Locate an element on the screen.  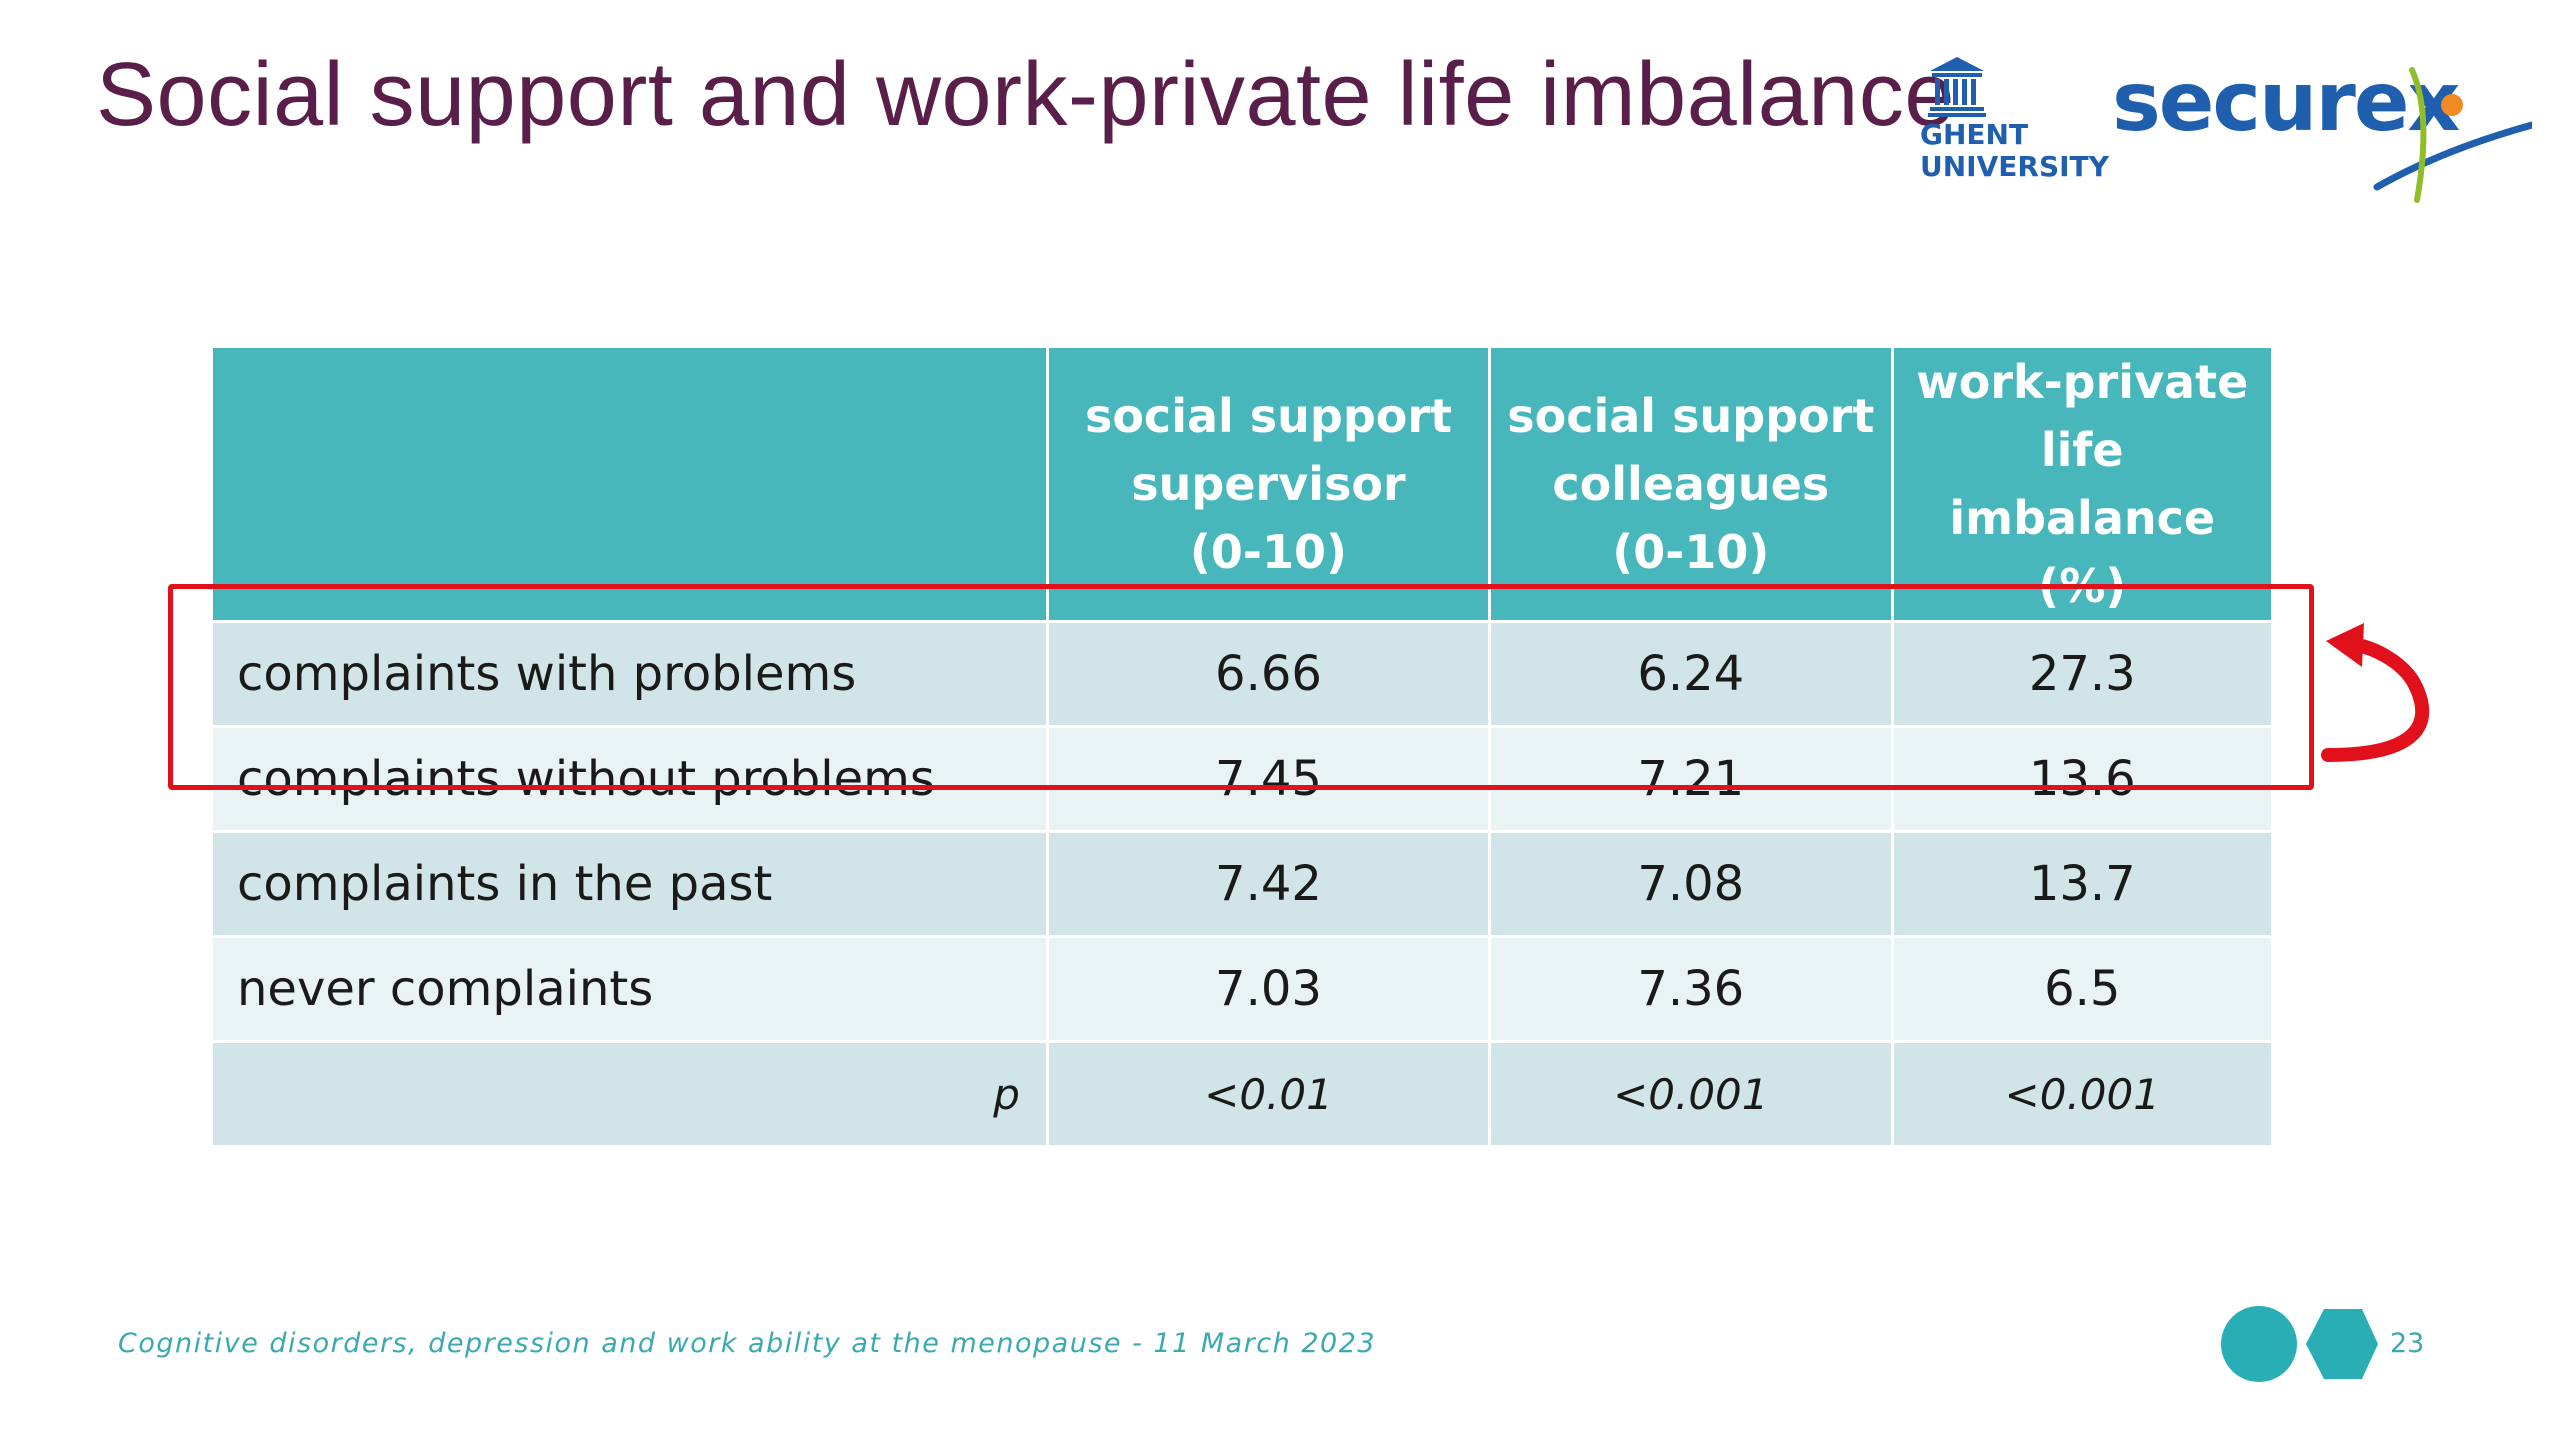
table-row: complaints with problems 6.66 6.24 27.3 is located at coordinates (1242, 672).